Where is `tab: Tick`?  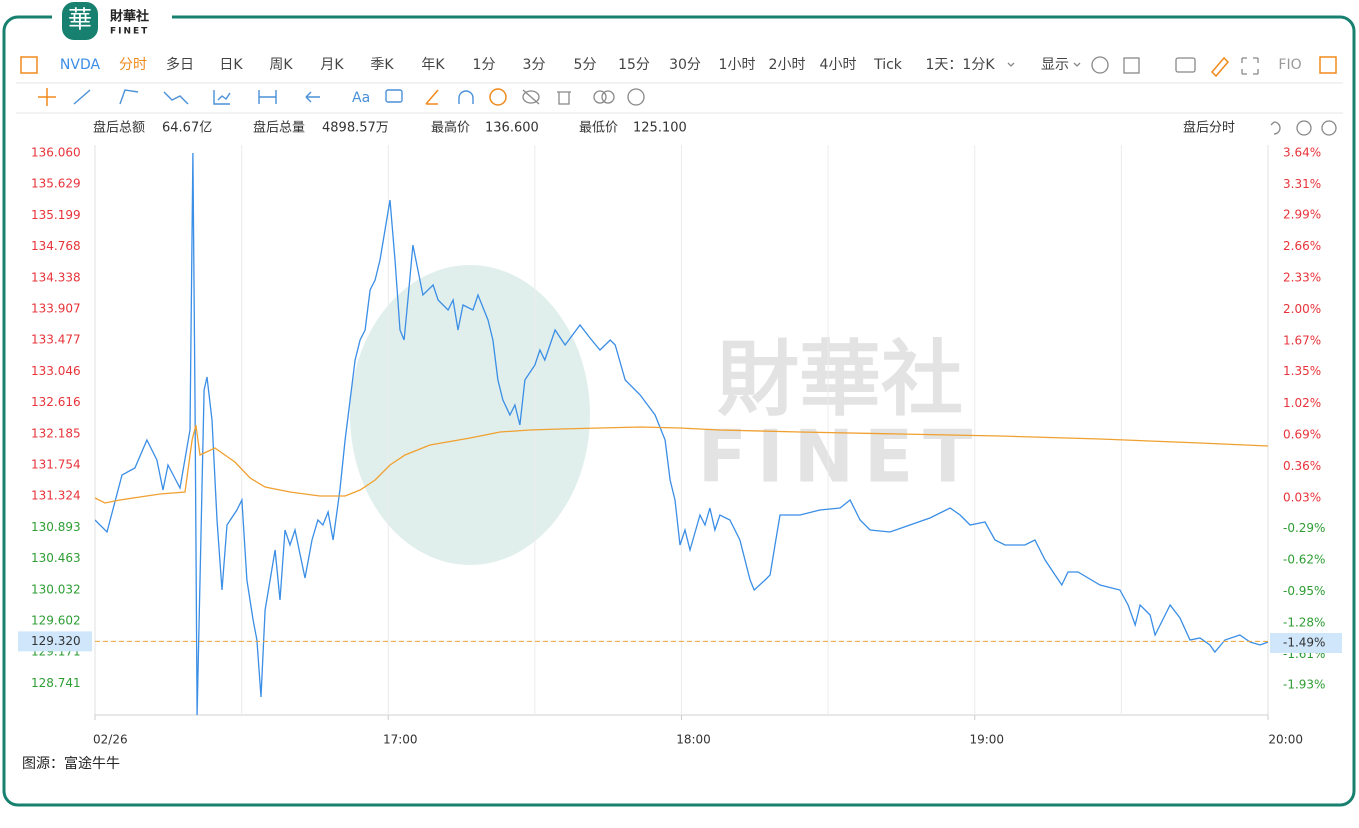
tab: Tick is located at coordinates (888, 65).